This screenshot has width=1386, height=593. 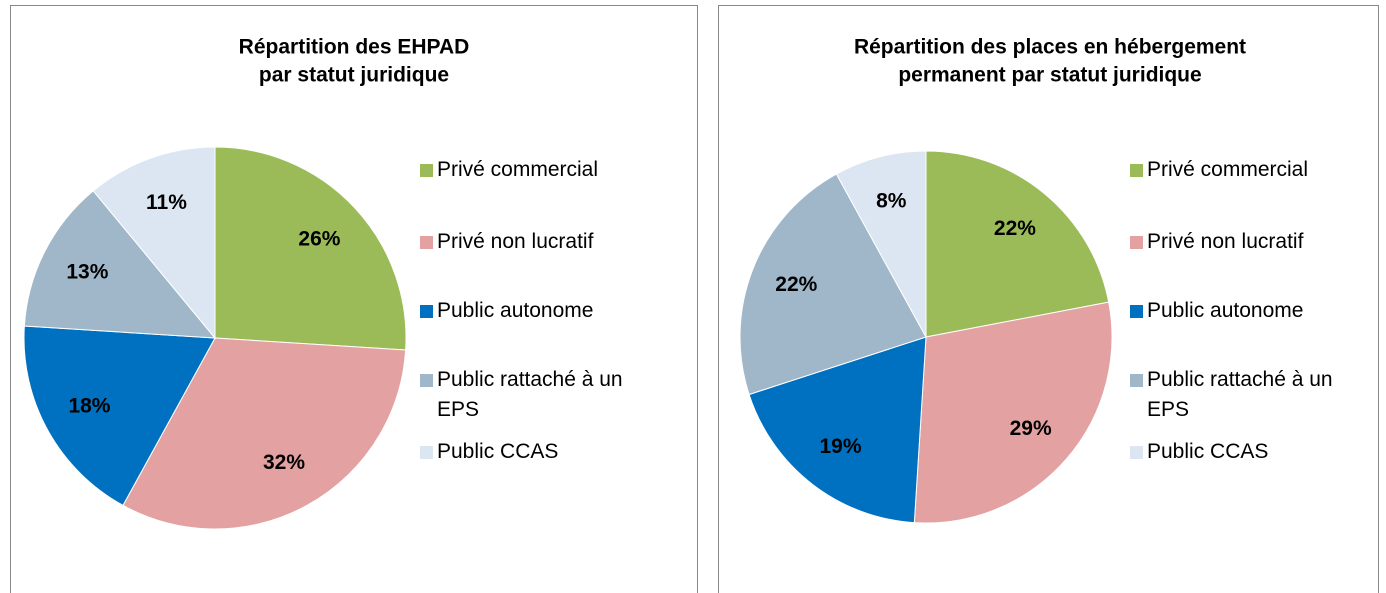 I want to click on data-label: 32%, so click(x=284, y=462).